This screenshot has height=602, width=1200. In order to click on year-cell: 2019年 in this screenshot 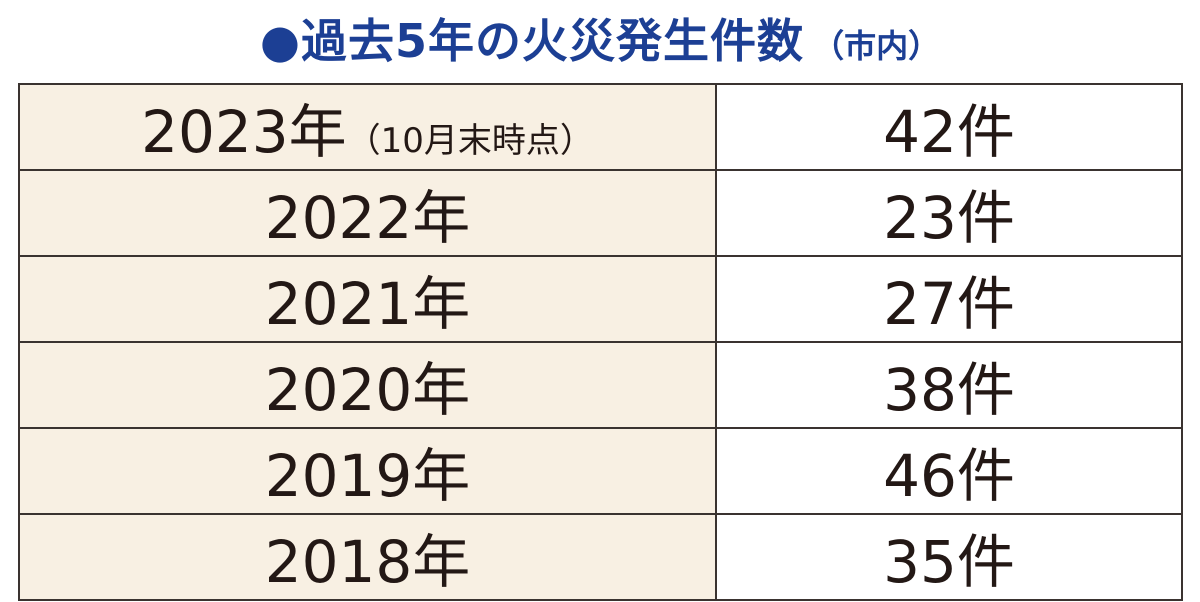, I will do `click(367, 471)`.